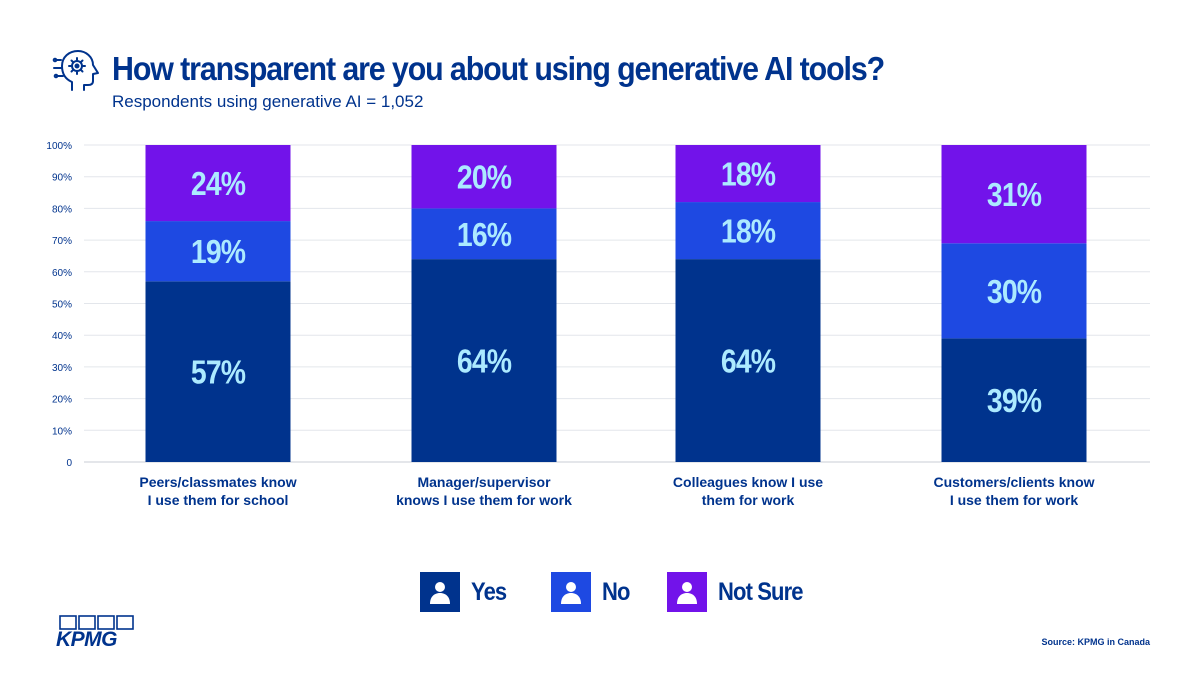 The height and width of the screenshot is (675, 1200). What do you see at coordinates (748, 482) in the screenshot?
I see `category-label: Colleagues know I use` at bounding box center [748, 482].